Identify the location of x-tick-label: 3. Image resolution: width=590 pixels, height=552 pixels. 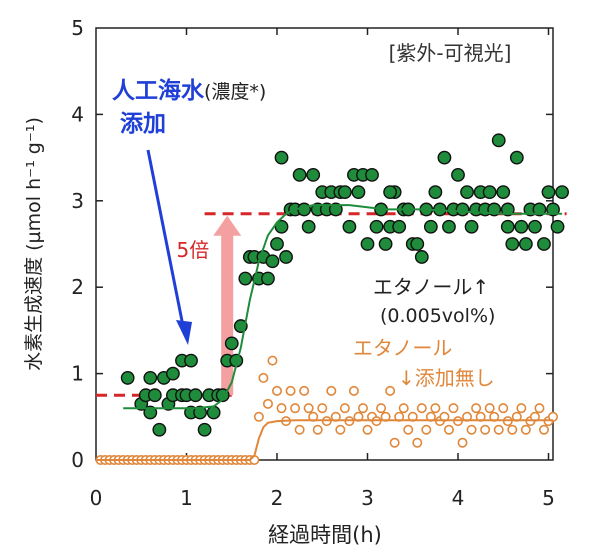
(367, 498).